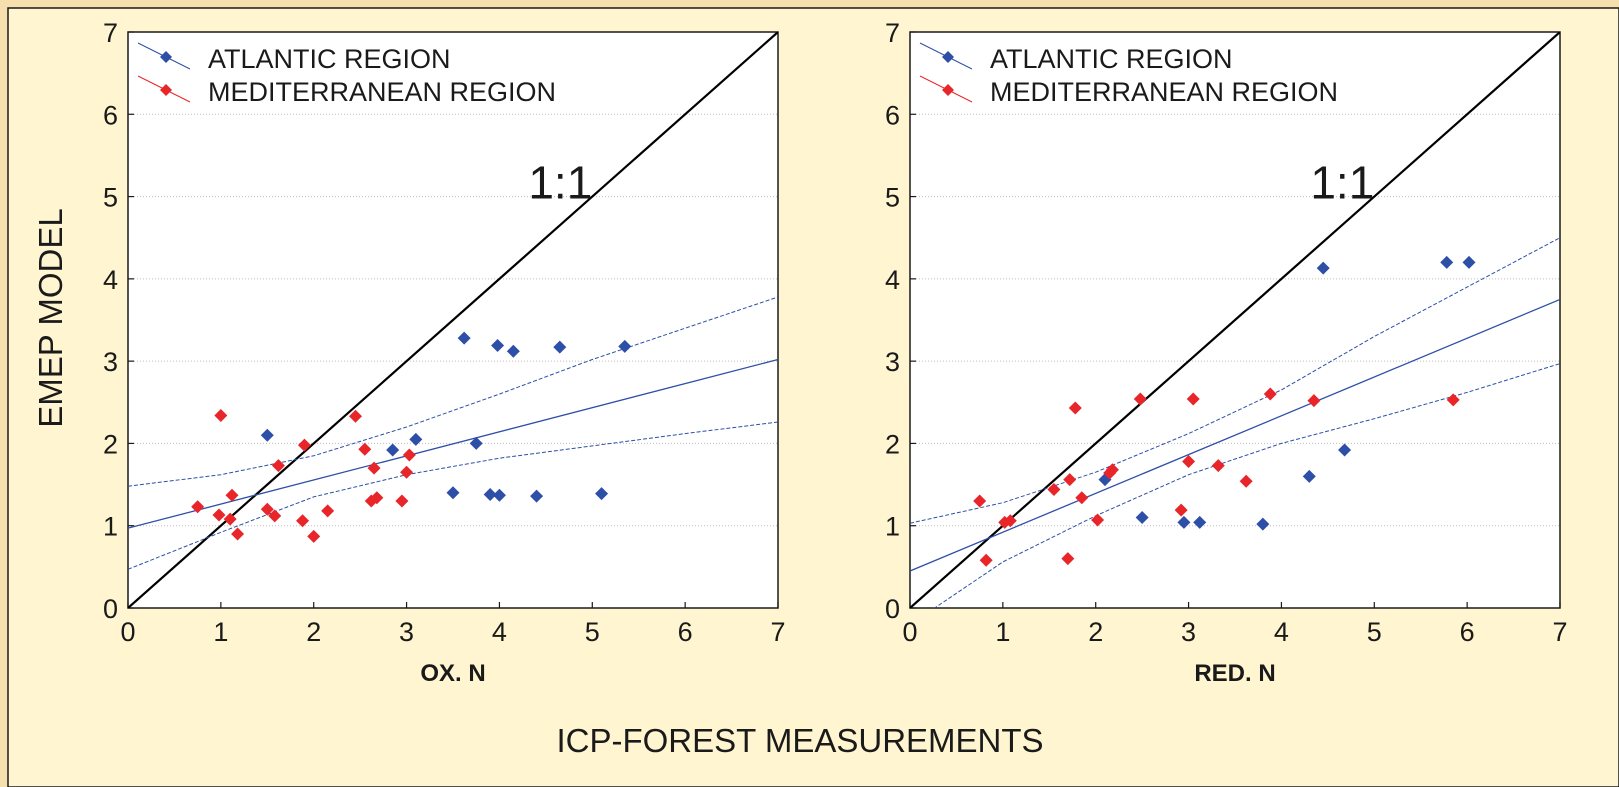  I want to click on legend-label: MEDITERRANEAN REGION, so click(1164, 92).